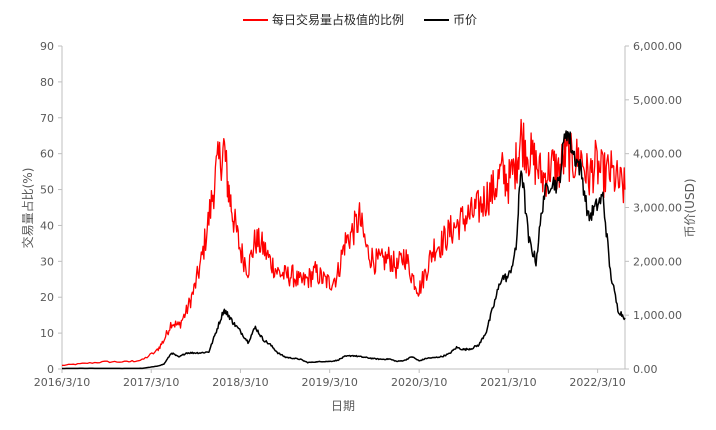  I want to click on x-tick-label: 2016/3/10, so click(62, 382).